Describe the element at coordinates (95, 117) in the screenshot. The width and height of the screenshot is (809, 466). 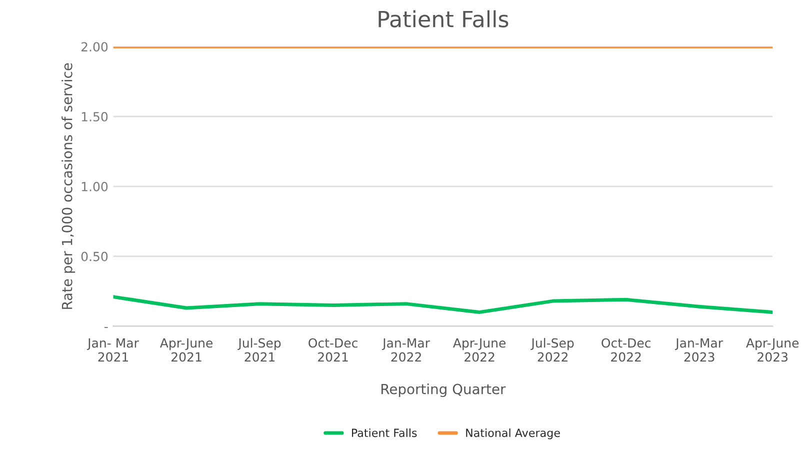
I see `y-tick-label: 1.50` at that location.